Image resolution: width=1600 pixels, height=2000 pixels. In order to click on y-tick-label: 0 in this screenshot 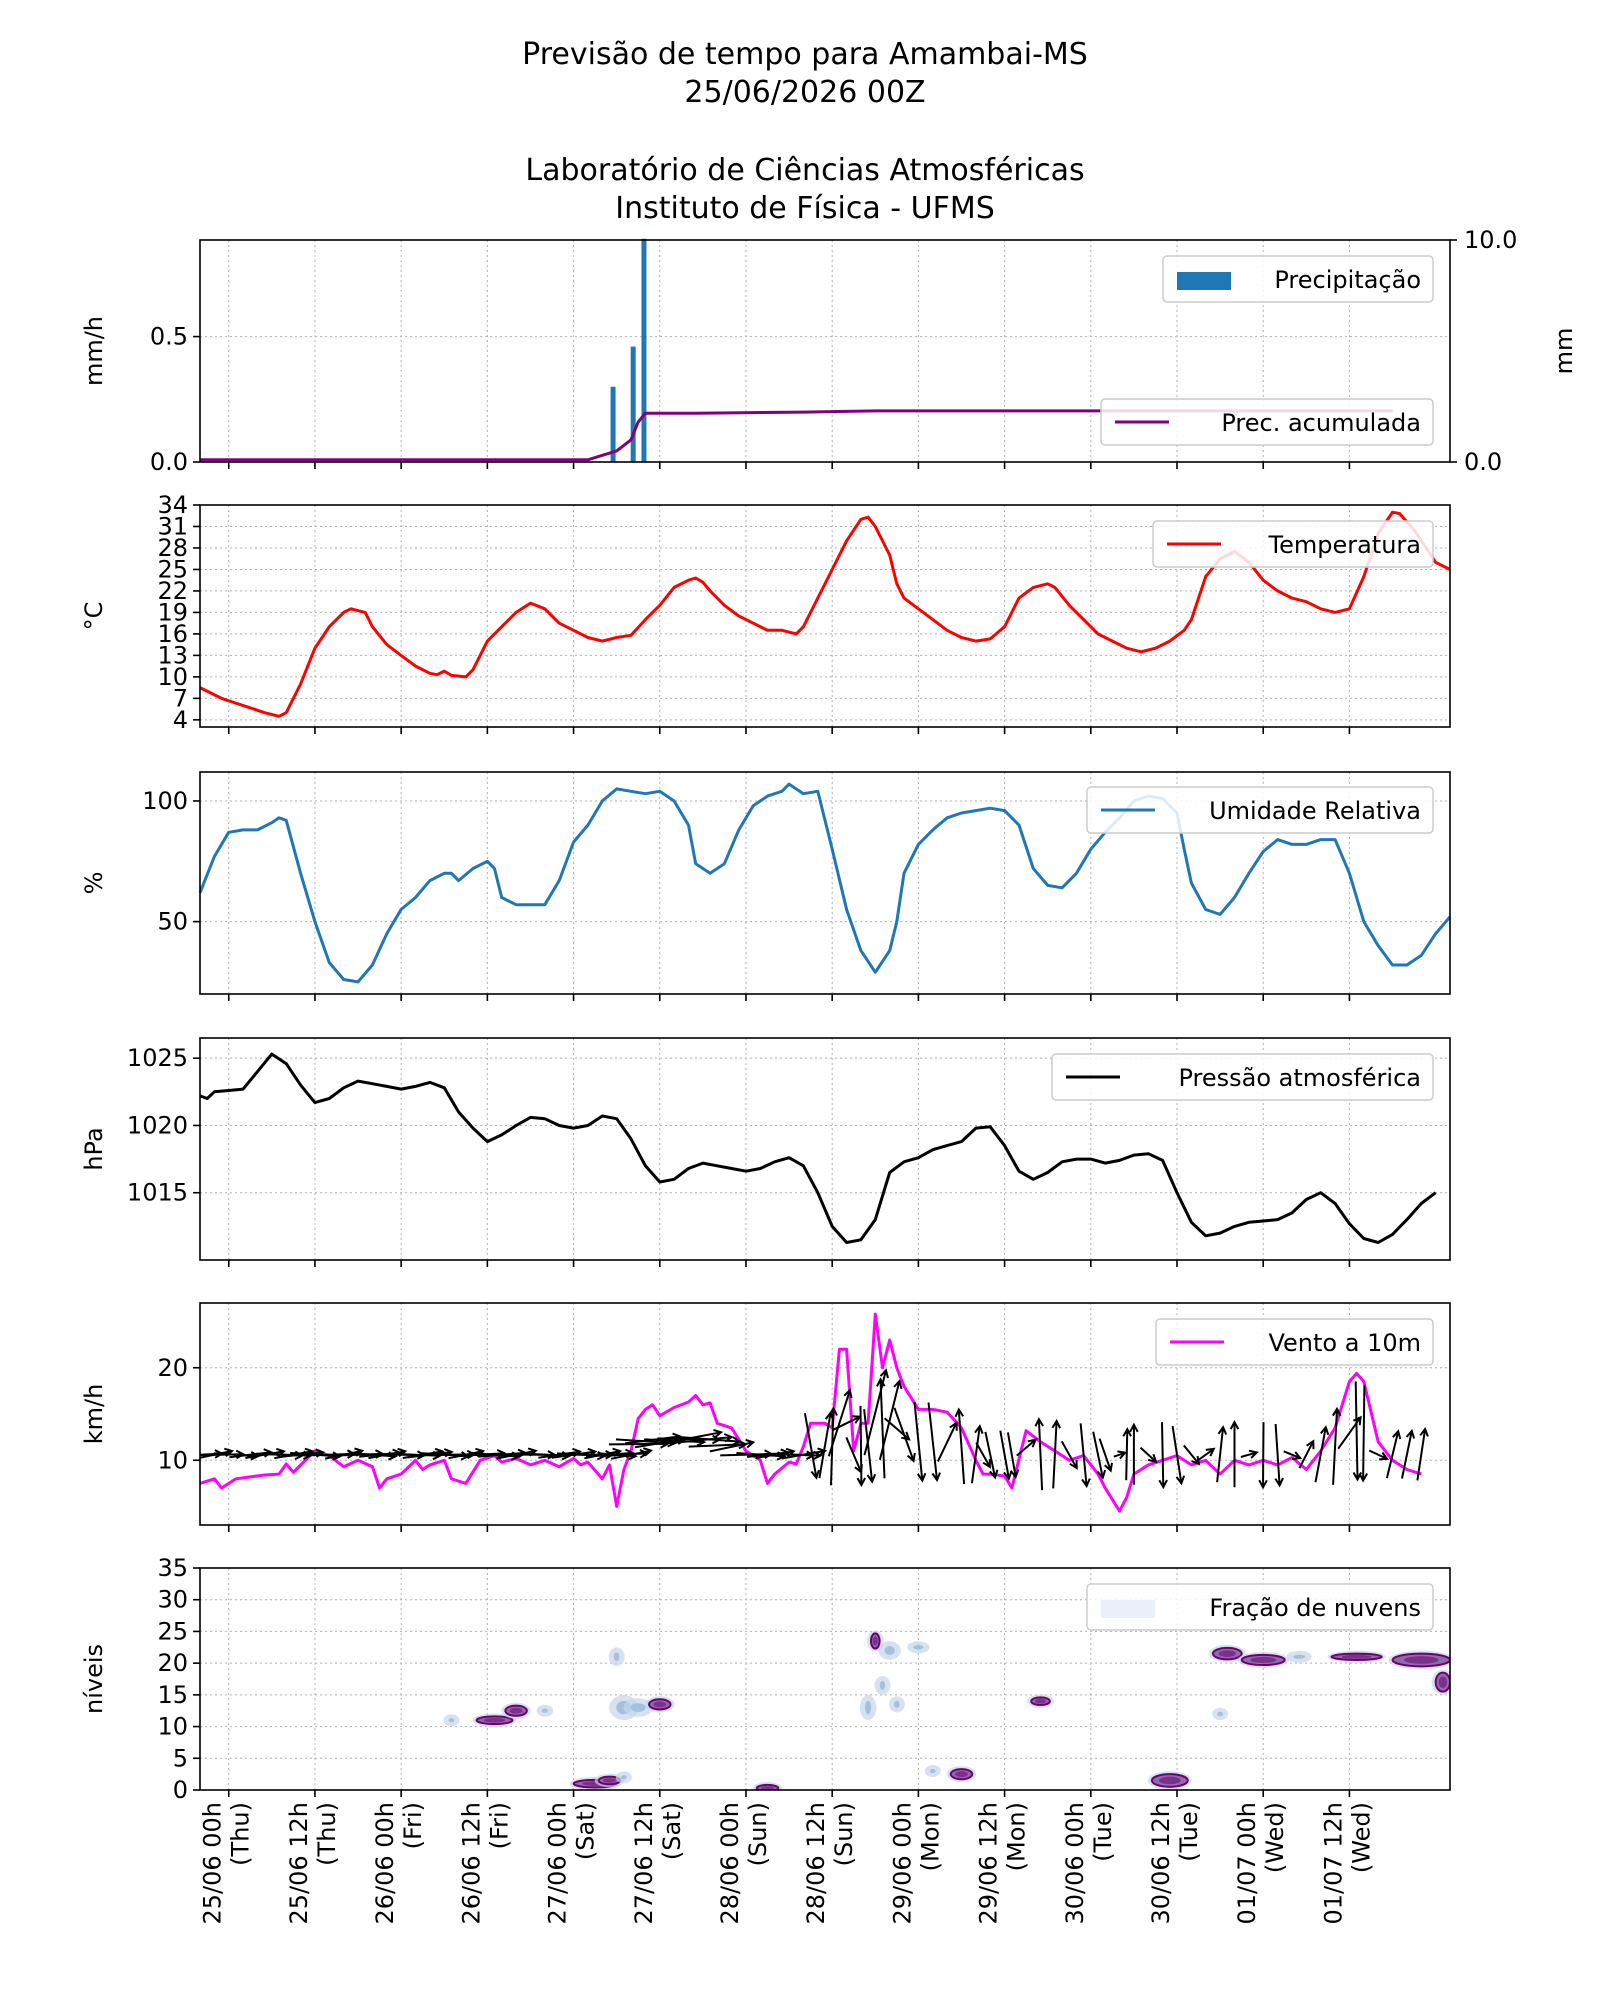, I will do `click(180, 1790)`.